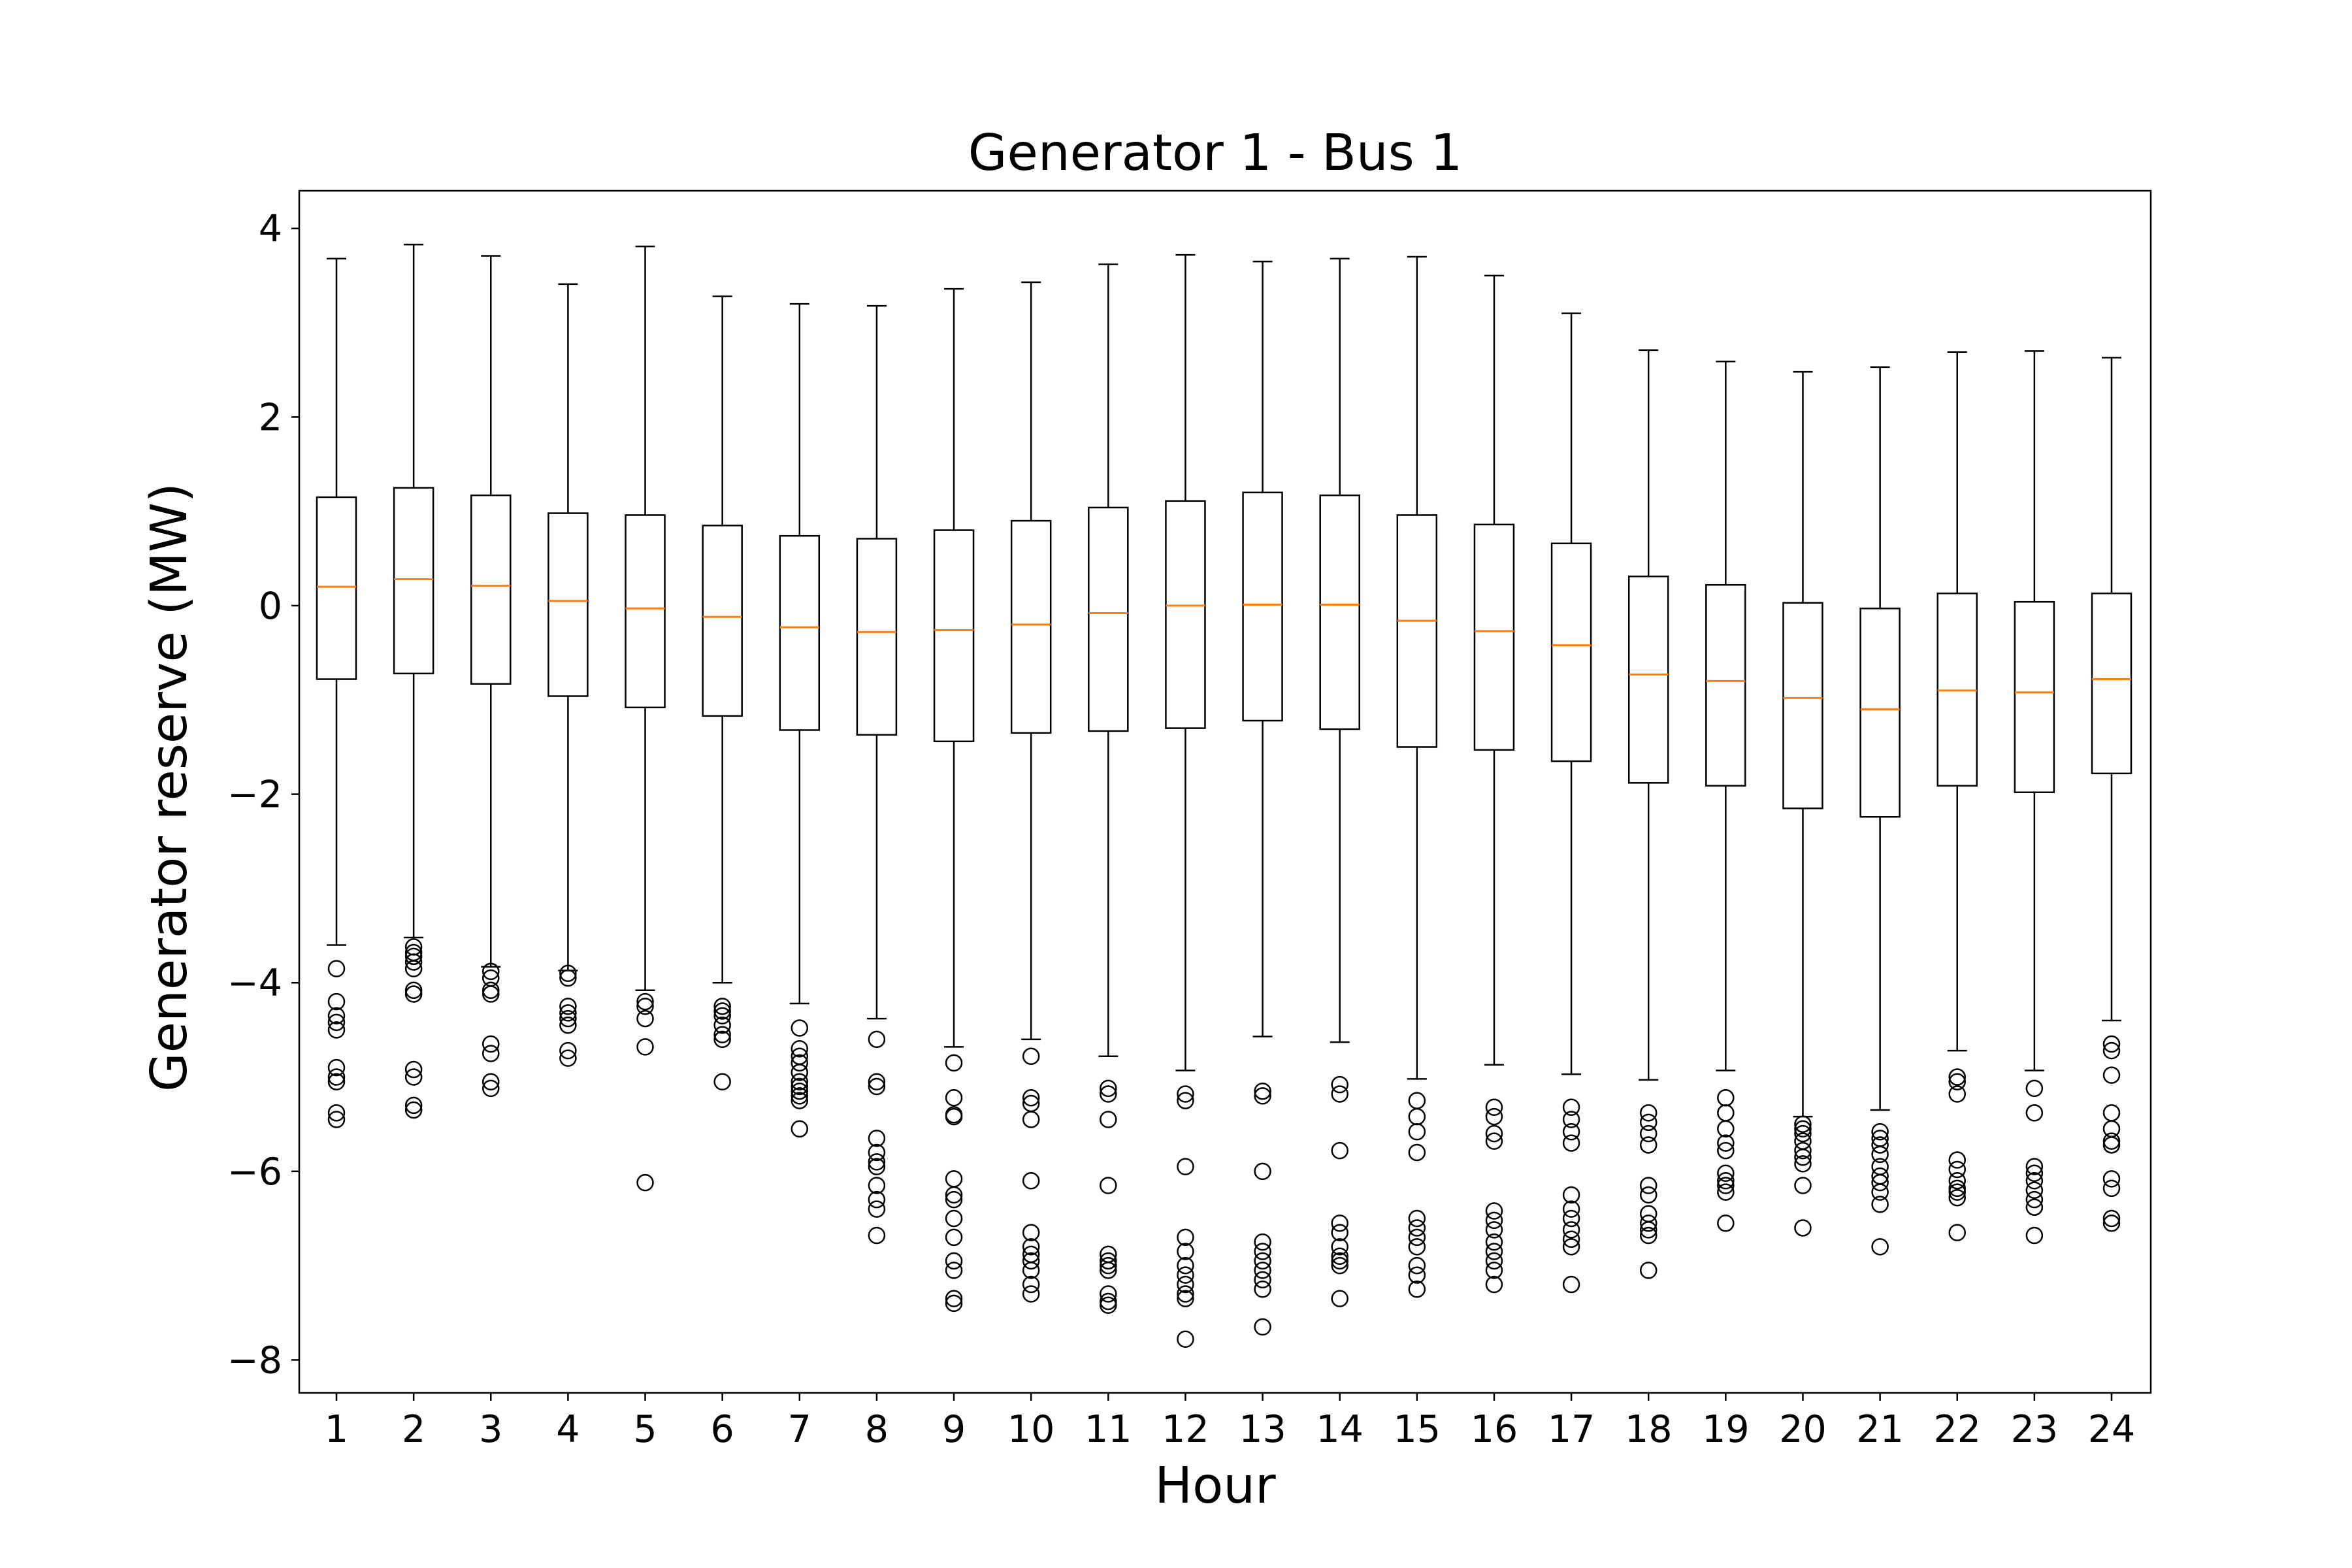 Image resolution: width=2352 pixels, height=1568 pixels. Describe the element at coordinates (1957, 1429) in the screenshot. I see `x-tick-label: 22` at that location.